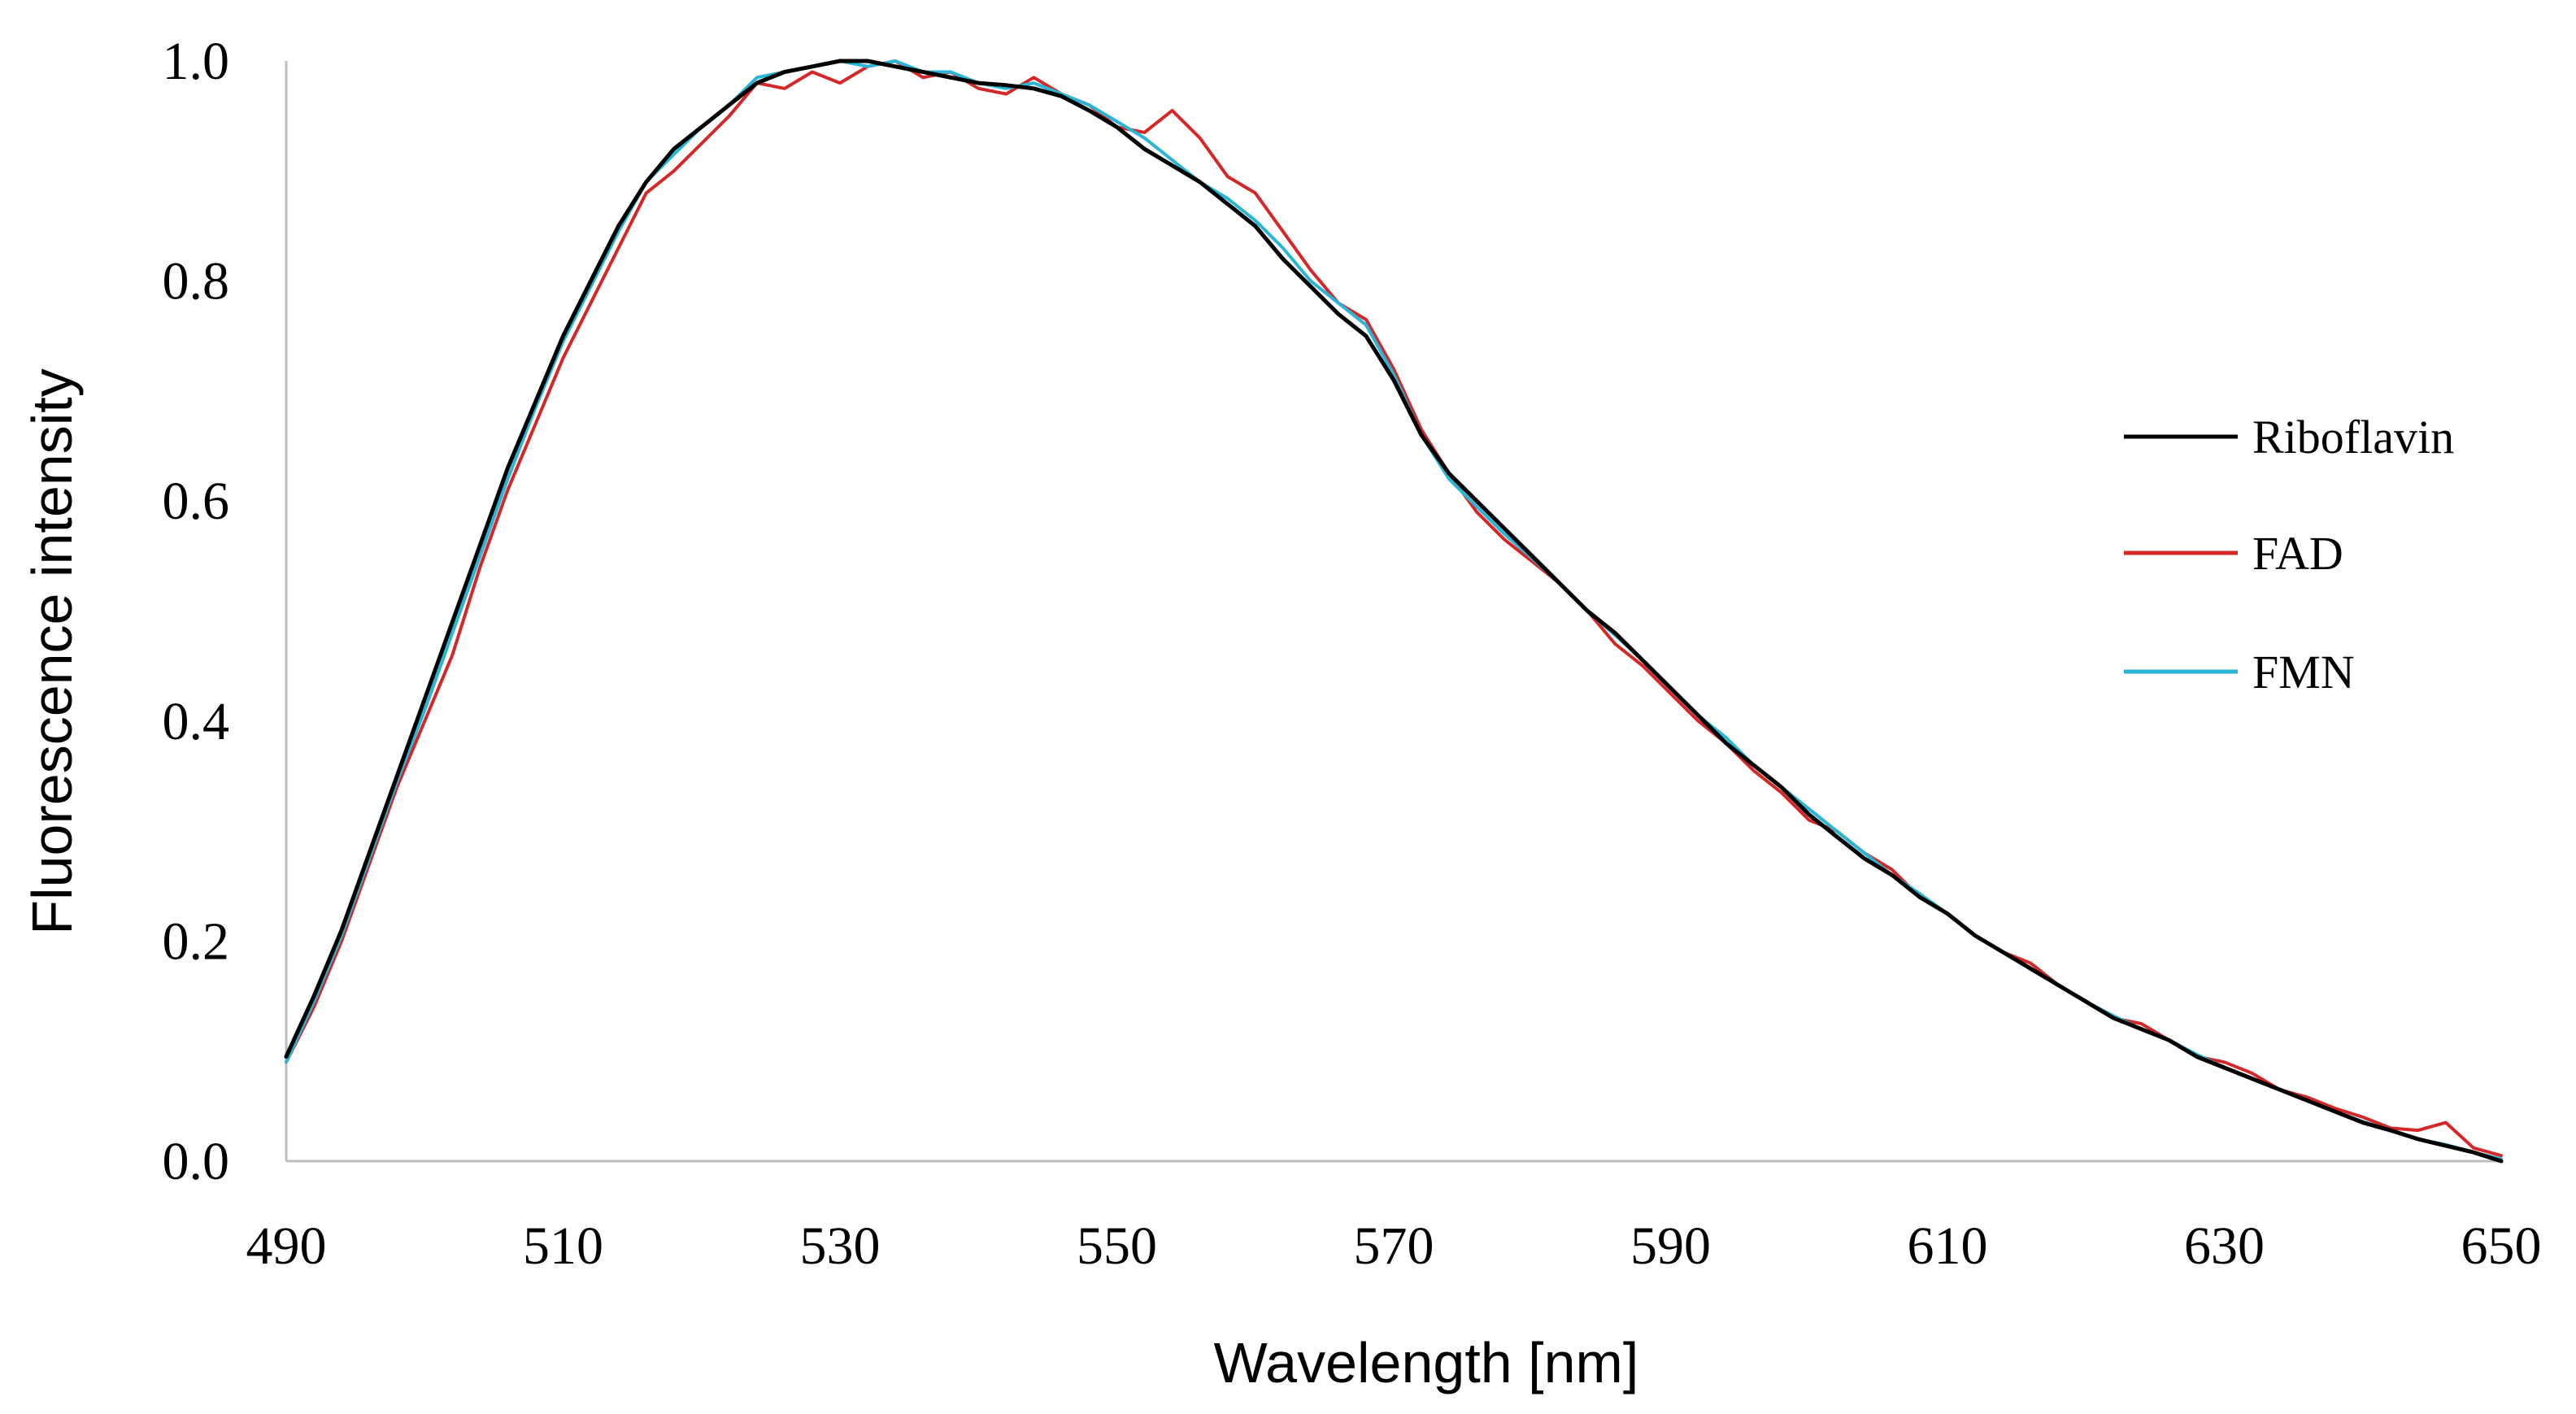 This screenshot has height=1414, width=2576. What do you see at coordinates (2298, 554) in the screenshot?
I see `legend-label-fad: FAD` at bounding box center [2298, 554].